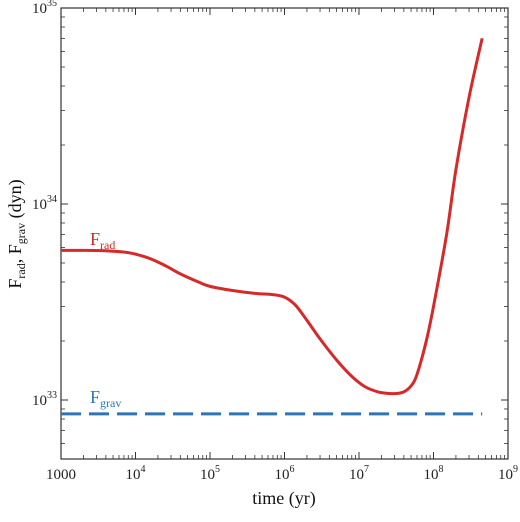 The image size is (520, 522). I want to click on x-tick-label: 10⁵, so click(210, 473).